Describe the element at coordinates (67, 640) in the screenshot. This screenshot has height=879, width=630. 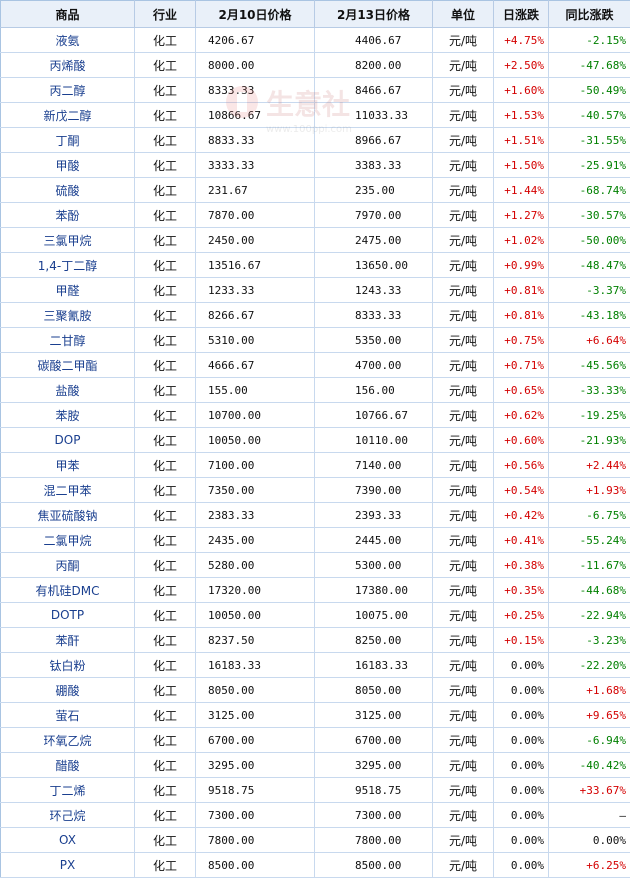
I see `product-cell: 苯酐` at that location.